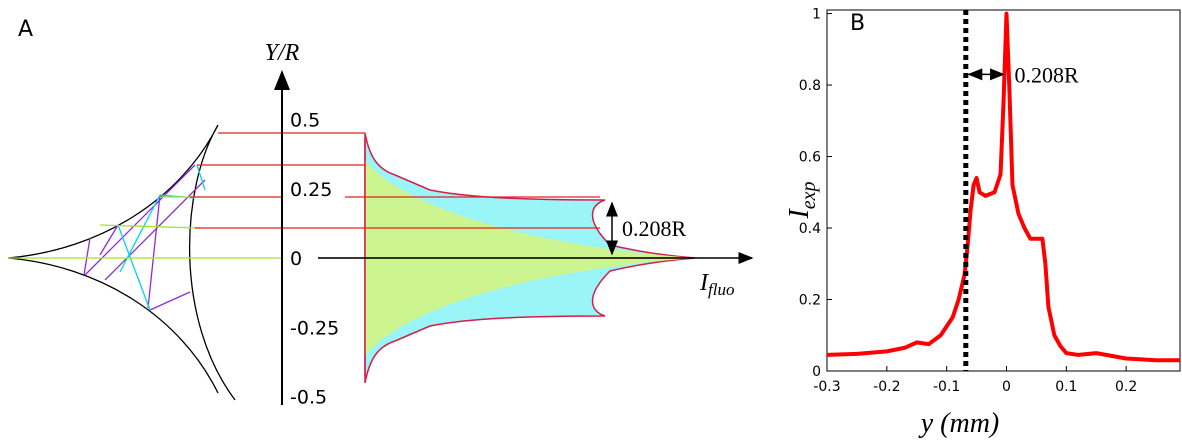  Describe the element at coordinates (809, 195) in the screenshot. I see `y-label-sub: exp` at that location.